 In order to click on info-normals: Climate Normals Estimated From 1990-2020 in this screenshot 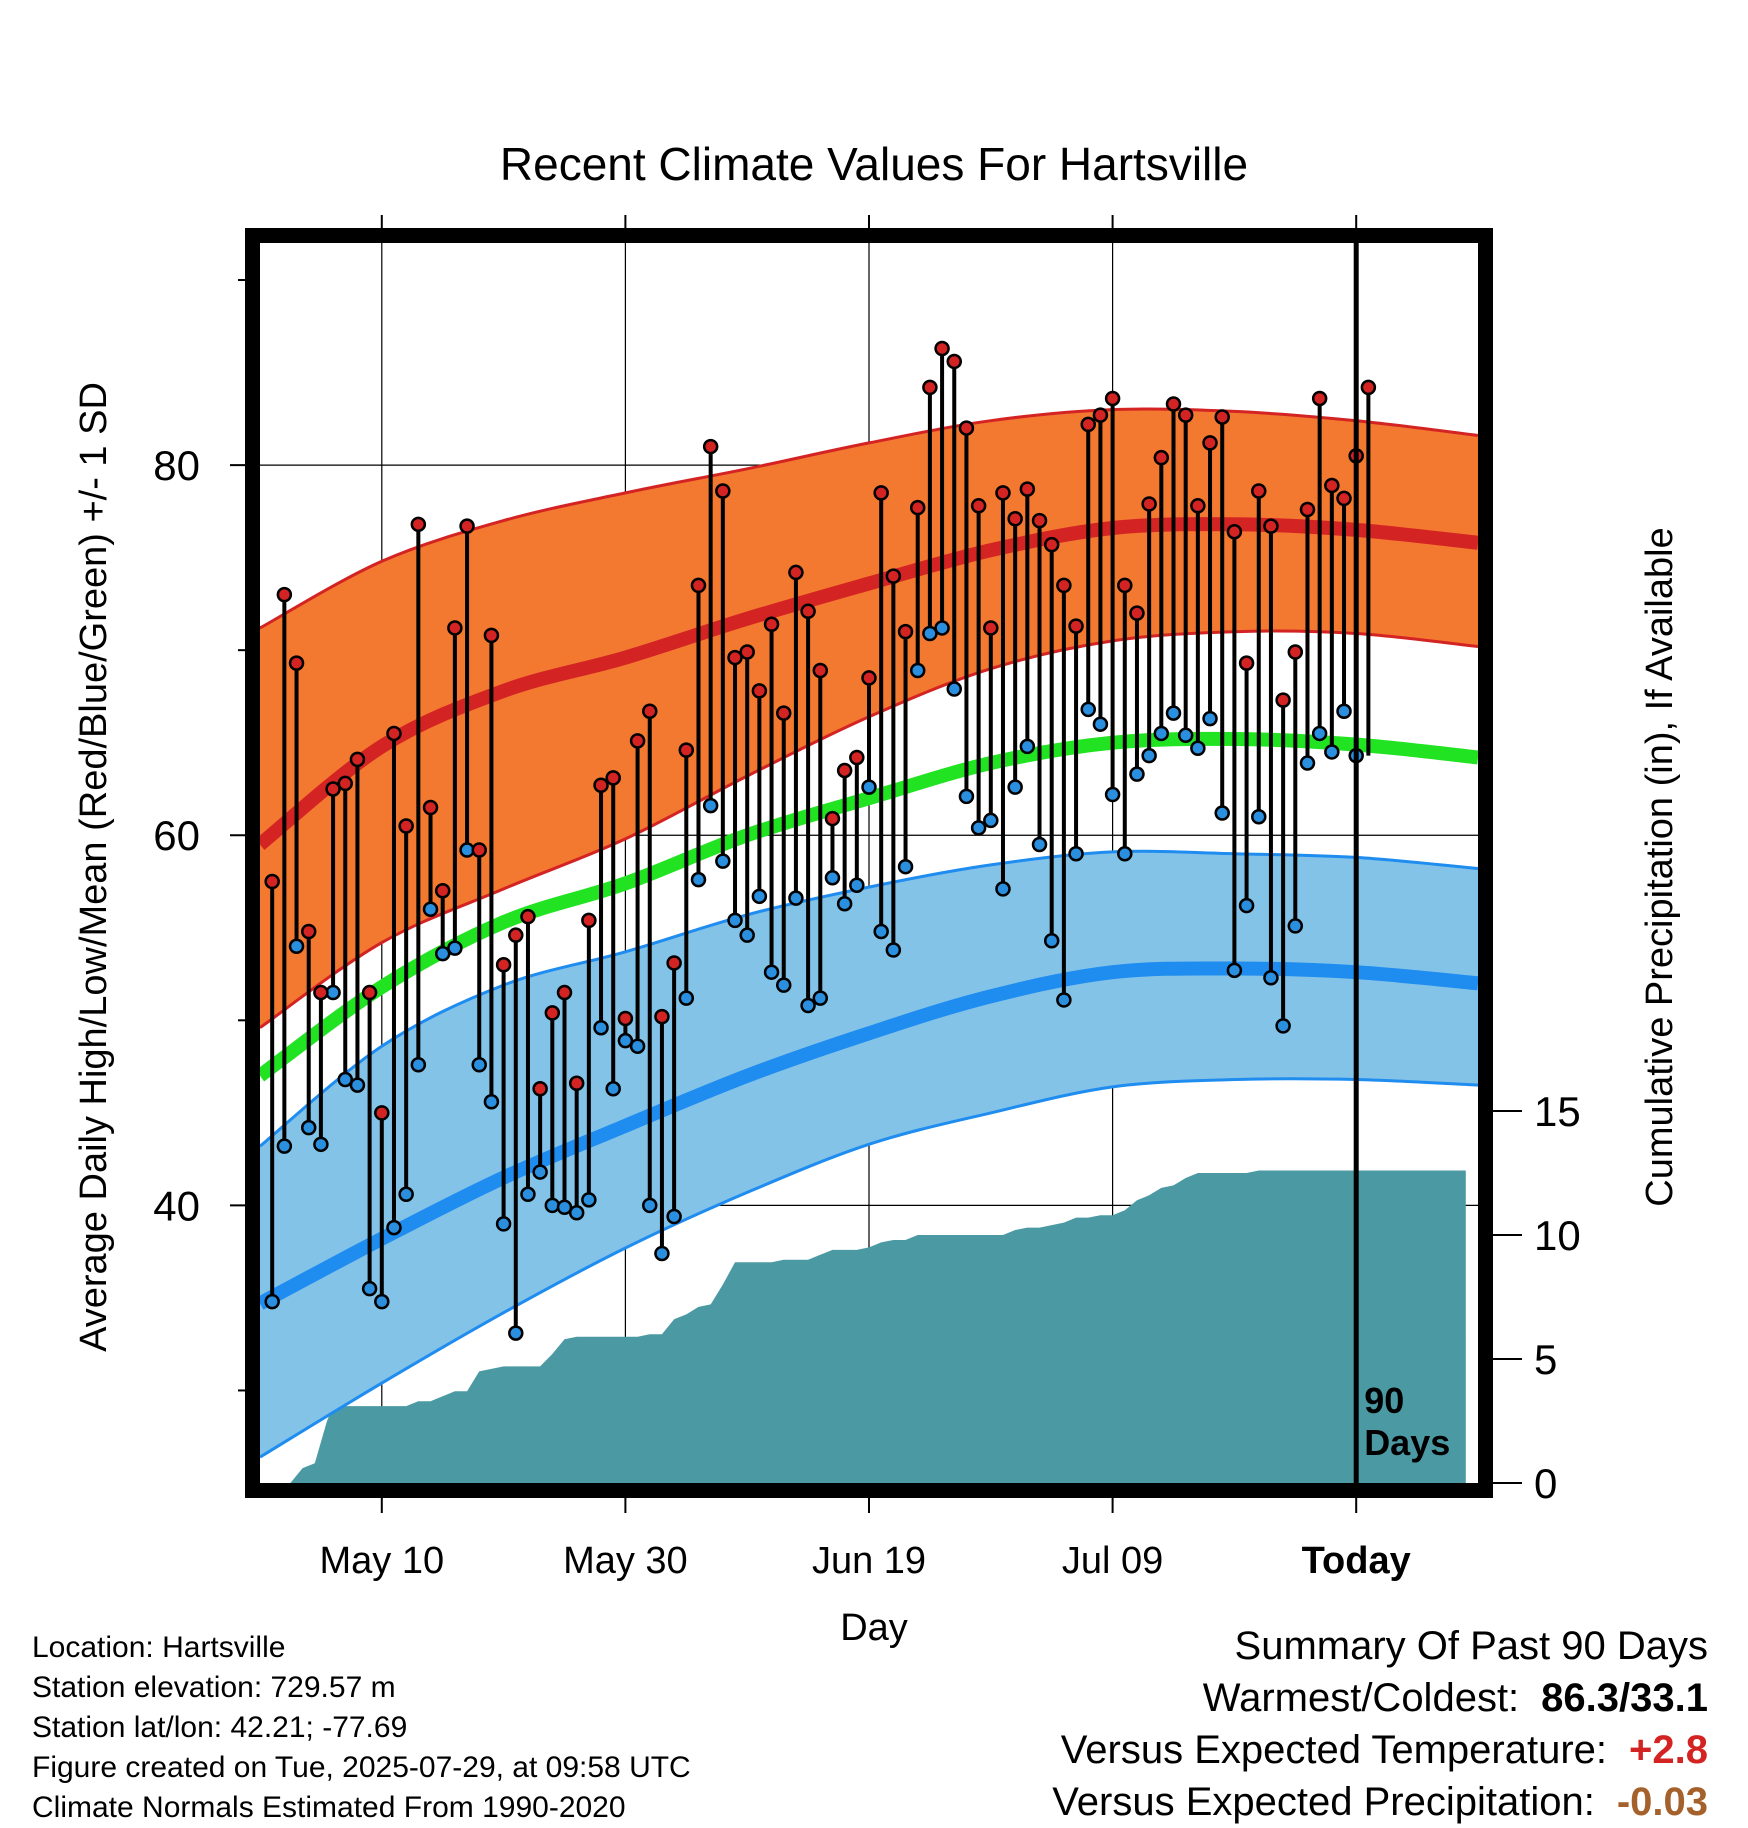, I will do `click(329, 1807)`.